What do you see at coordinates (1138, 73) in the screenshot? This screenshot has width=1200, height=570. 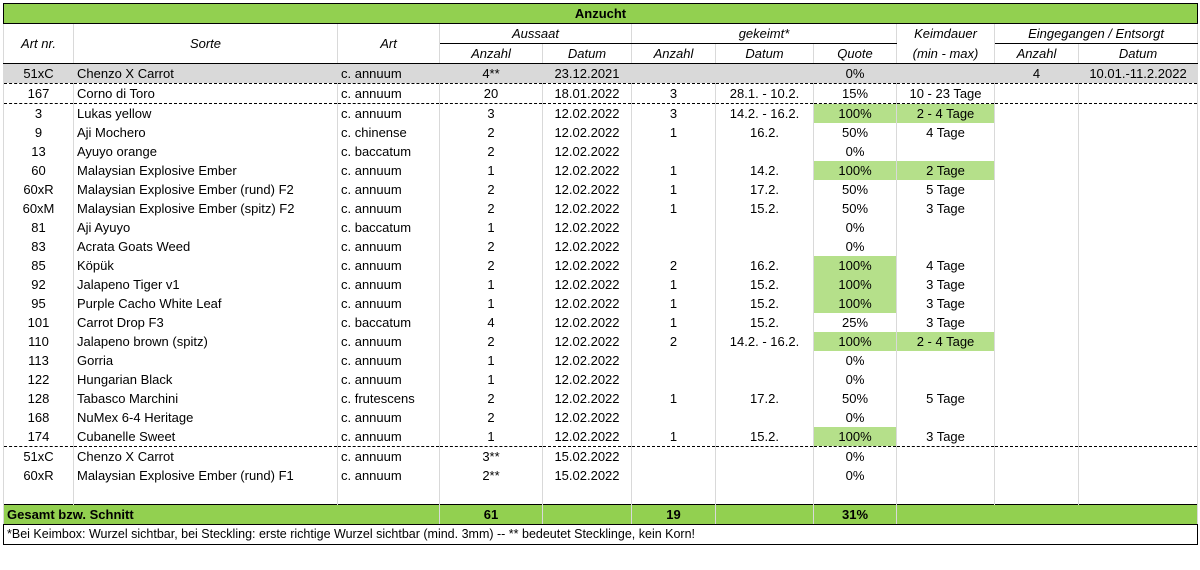 I see `cell-eingegangen-datum: 10.01.-11.2.2022` at bounding box center [1138, 73].